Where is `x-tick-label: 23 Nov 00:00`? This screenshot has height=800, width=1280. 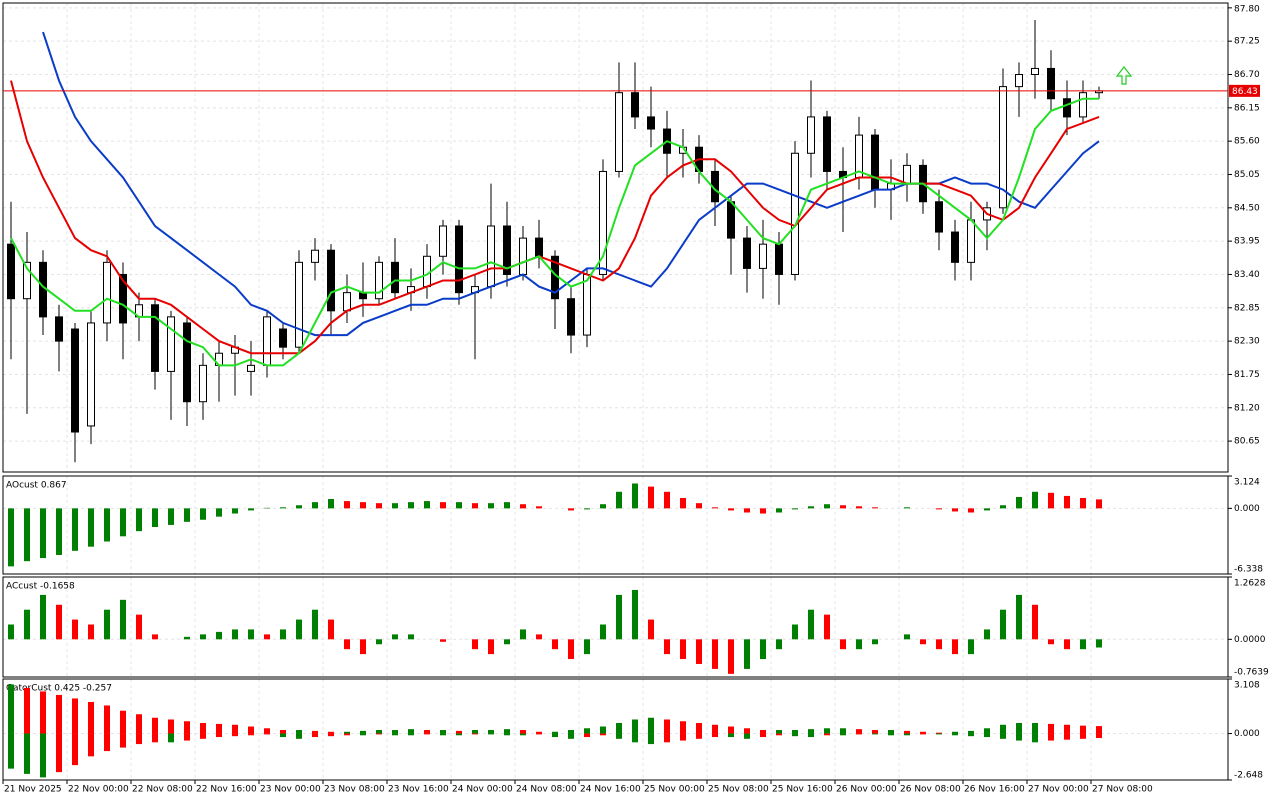
x-tick-label: 23 Nov 00:00 is located at coordinates (290, 790).